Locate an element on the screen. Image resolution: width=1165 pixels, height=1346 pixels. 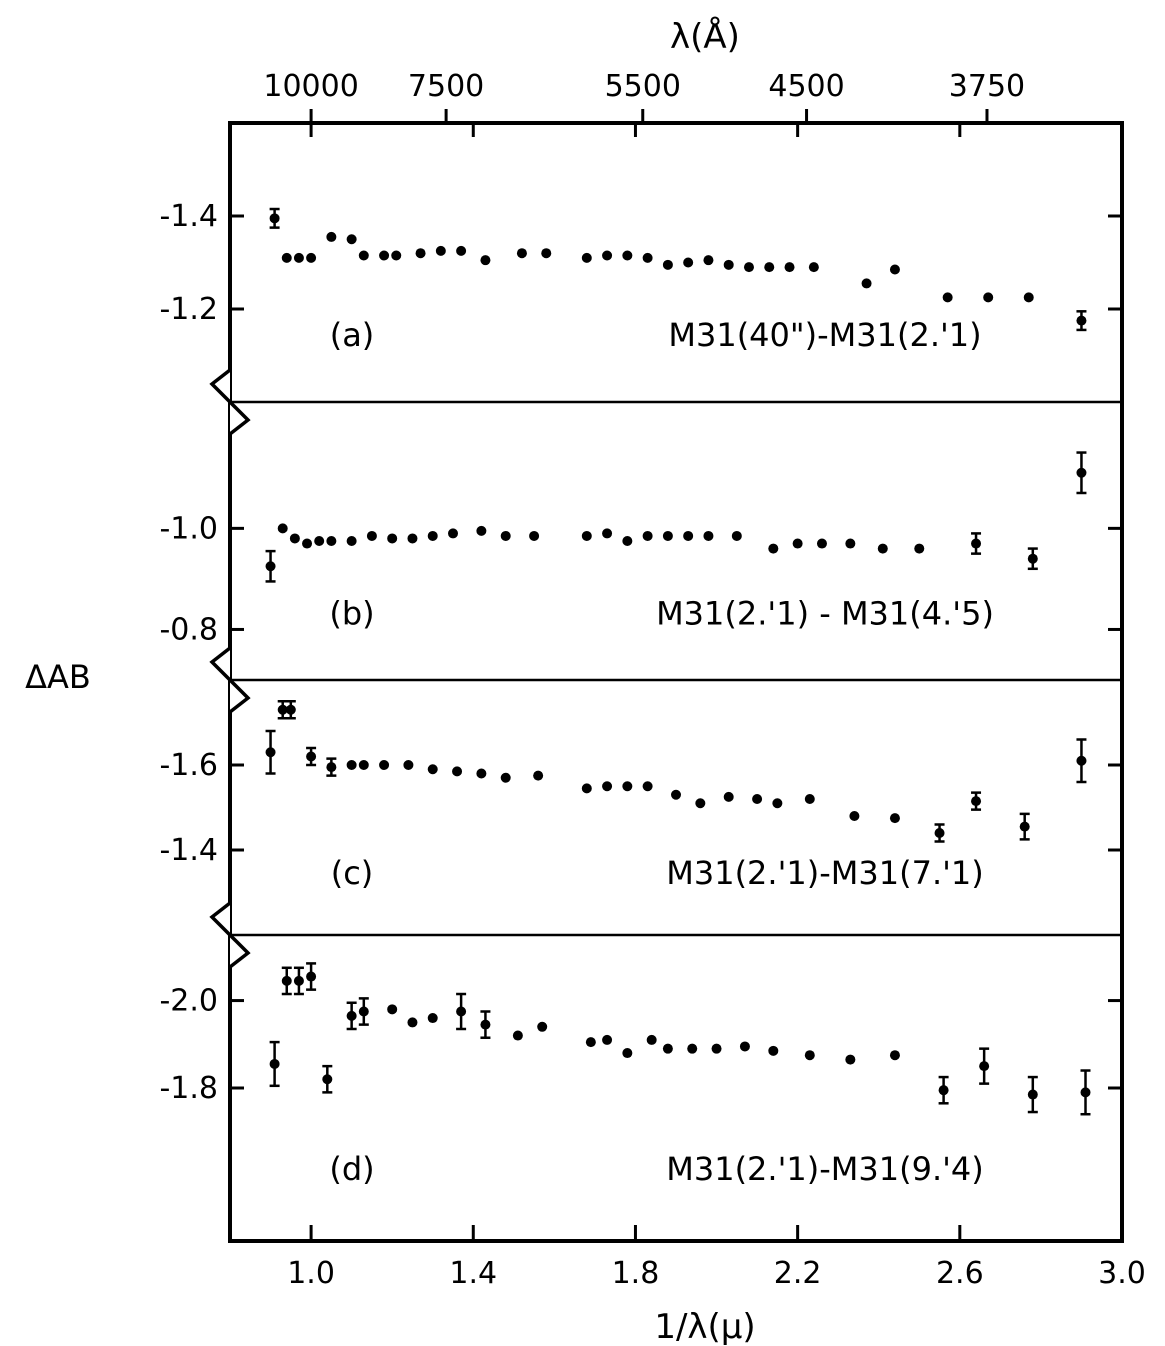
axis-break-mark is located at coordinates (230, 680).